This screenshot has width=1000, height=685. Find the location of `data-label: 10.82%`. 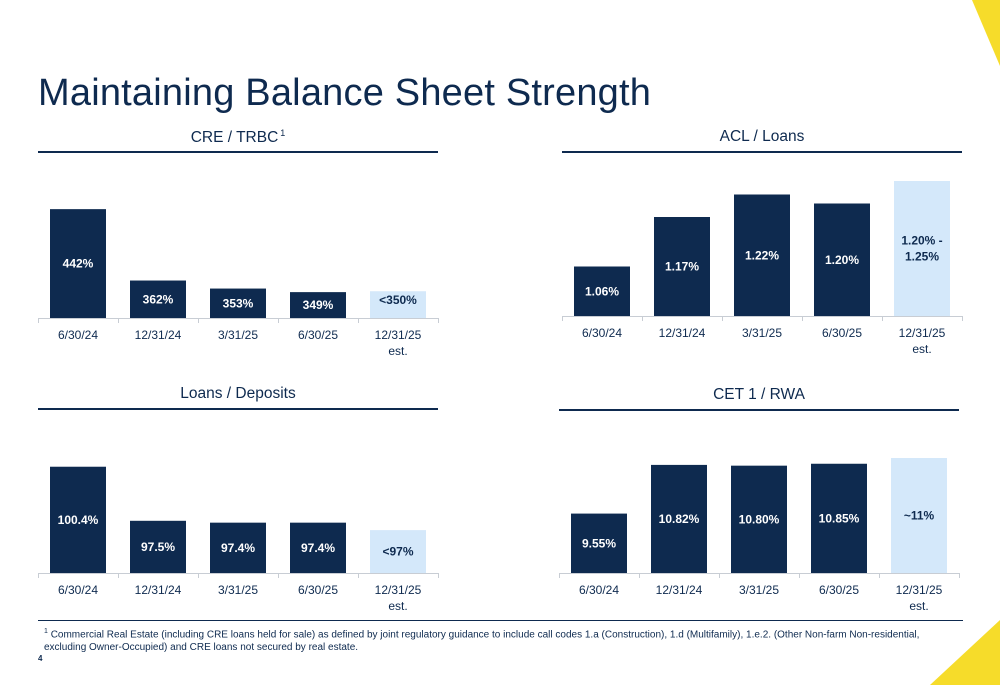

data-label: 10.82% is located at coordinates (679, 519).